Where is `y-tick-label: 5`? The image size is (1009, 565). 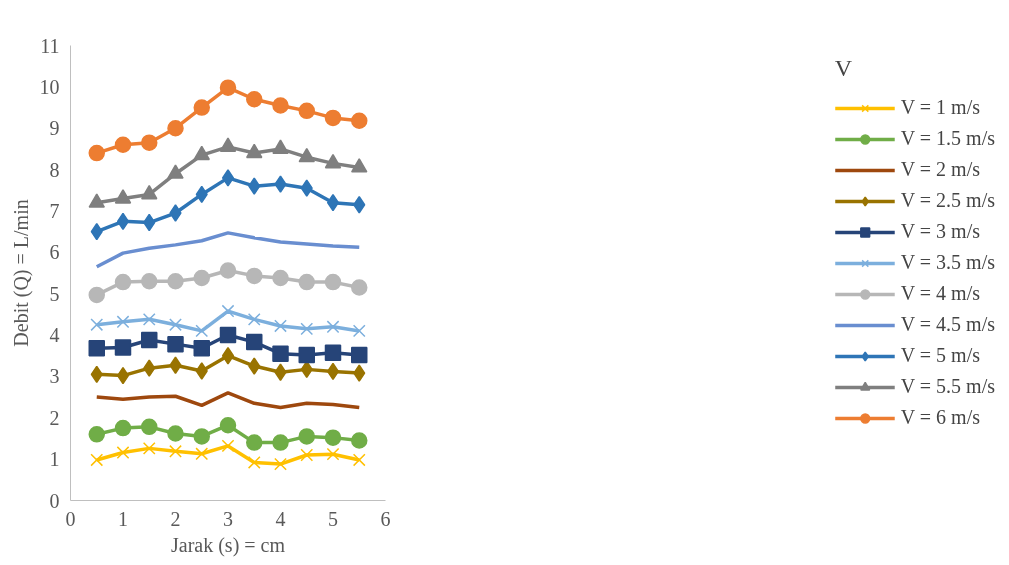 y-tick-label: 5 is located at coordinates (54, 293).